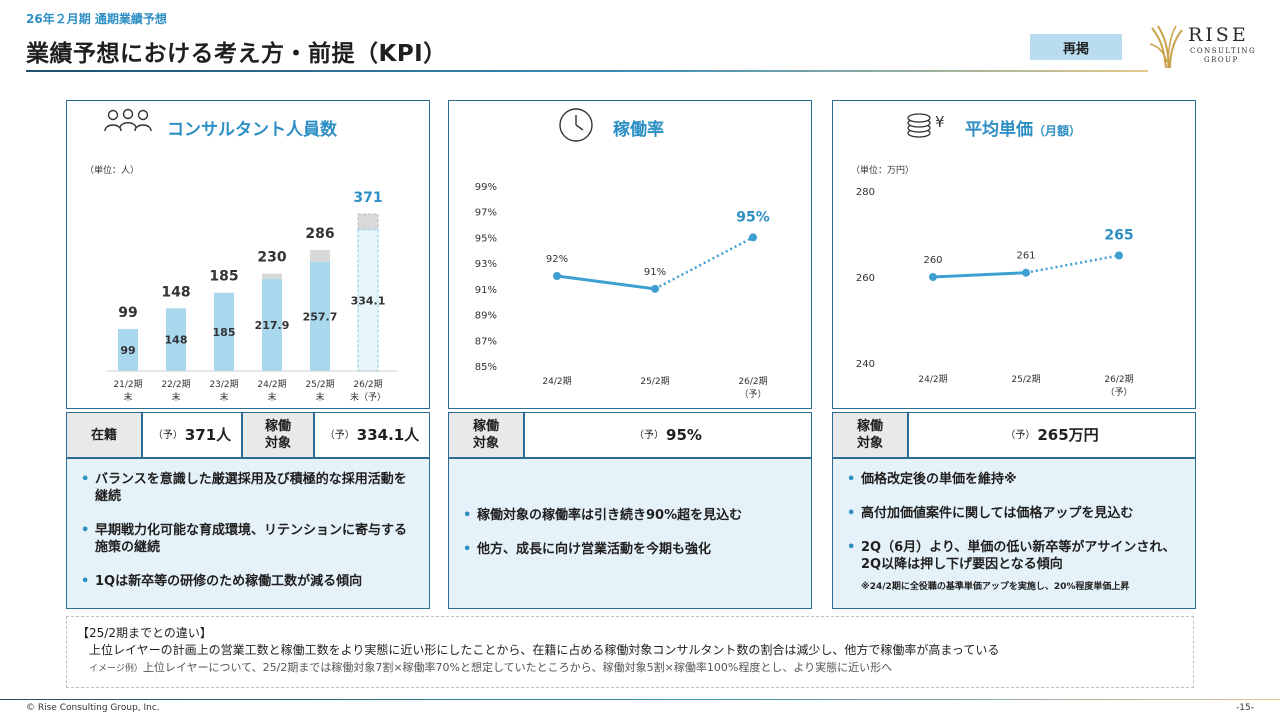 Image resolution: width=1280 pixels, height=720 pixels. What do you see at coordinates (367, 198) in the screenshot?
I see `bar-total-label: 371` at bounding box center [367, 198].